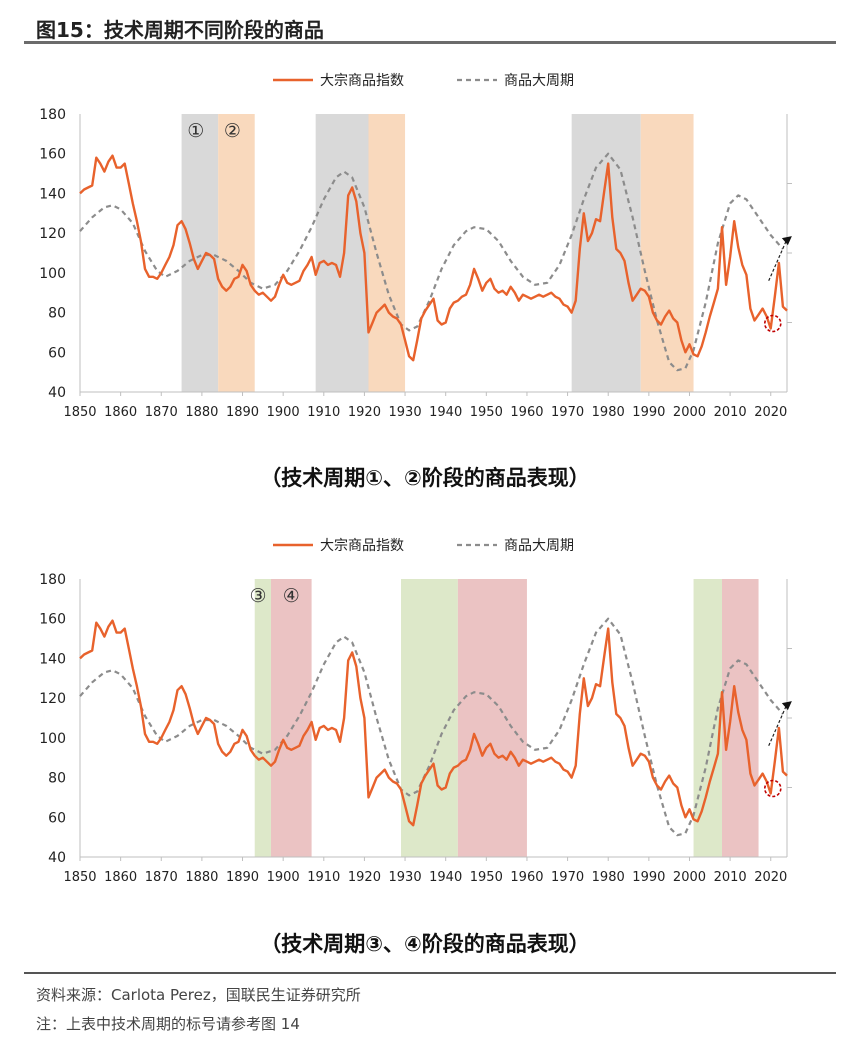 The image size is (850, 1041). I want to click on source-note: 资料来源：Carlota Perez，国联民生证券研究所, so click(198, 995).